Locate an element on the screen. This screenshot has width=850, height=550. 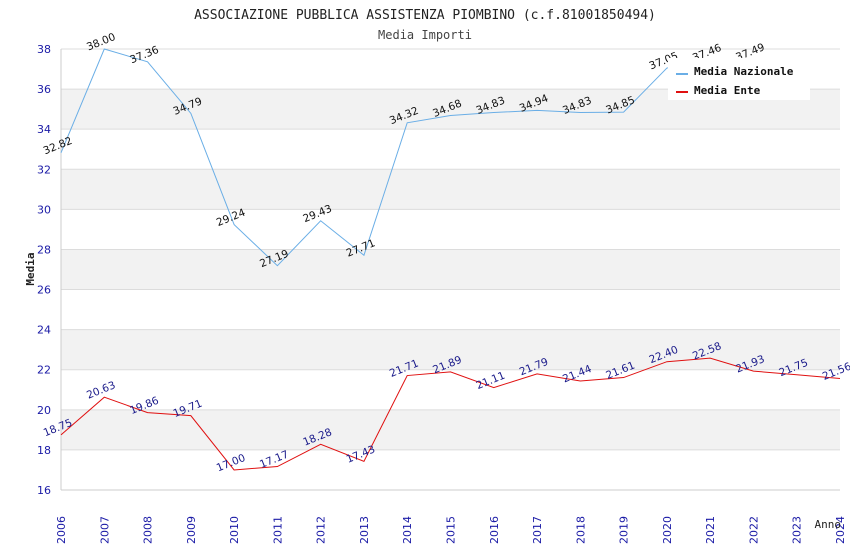
x-tick-label: 2018 is located at coordinates (580, 530).